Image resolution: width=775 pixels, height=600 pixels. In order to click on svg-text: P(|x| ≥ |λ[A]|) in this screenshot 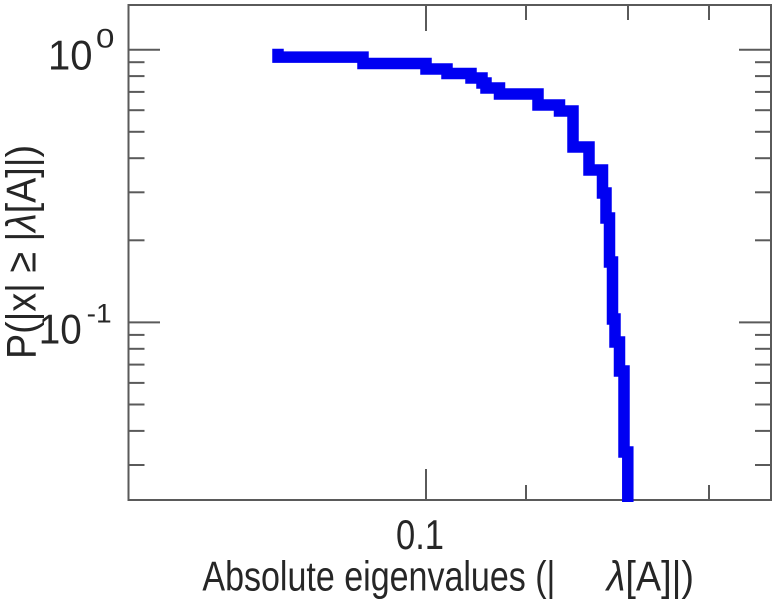, I will do `click(22, 252)`.